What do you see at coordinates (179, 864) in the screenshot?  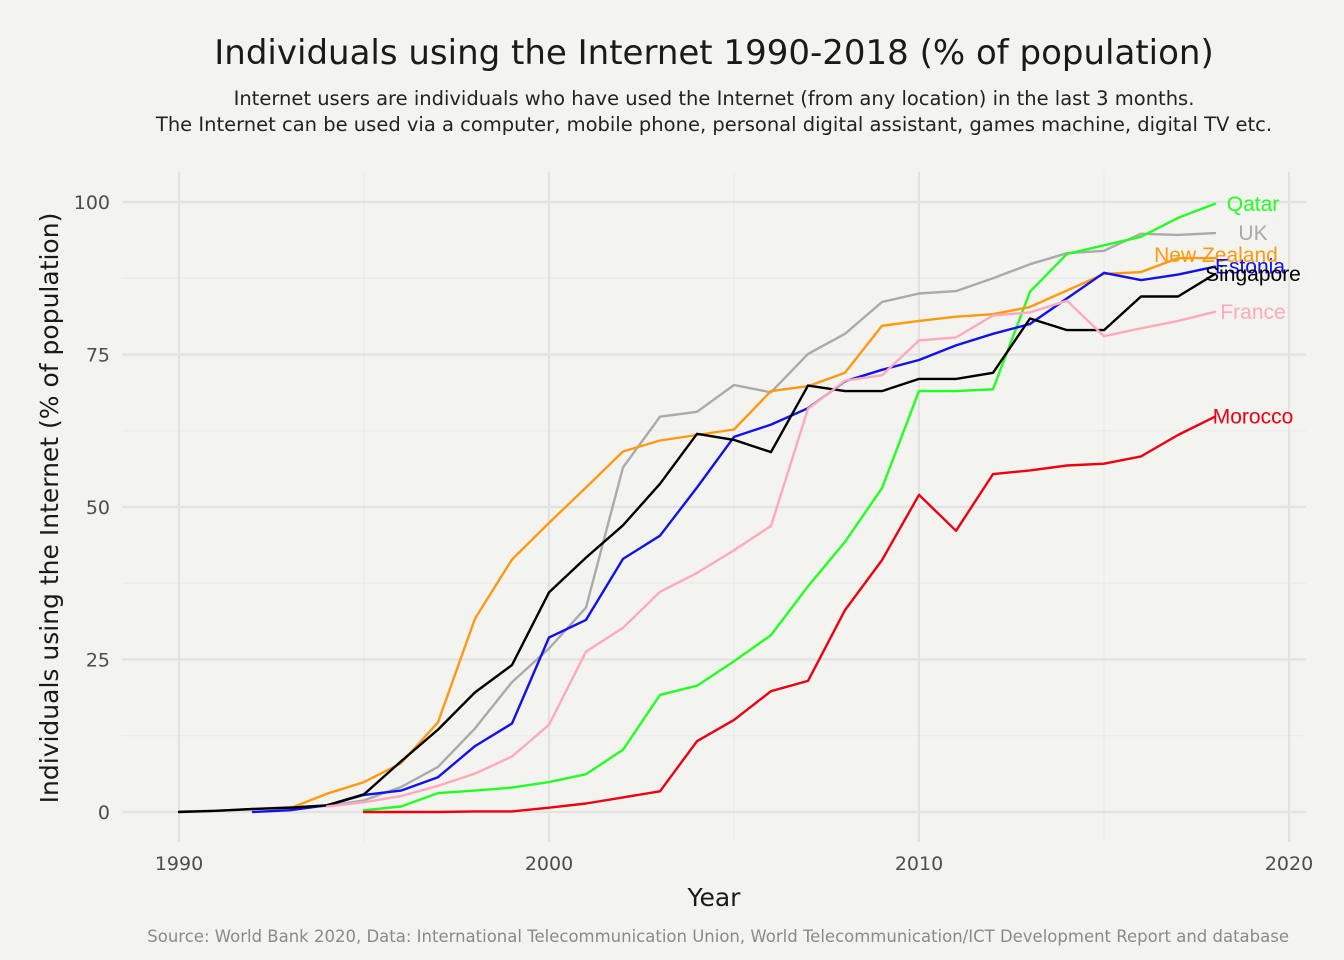 I see `x-tick-label: 1990` at bounding box center [179, 864].